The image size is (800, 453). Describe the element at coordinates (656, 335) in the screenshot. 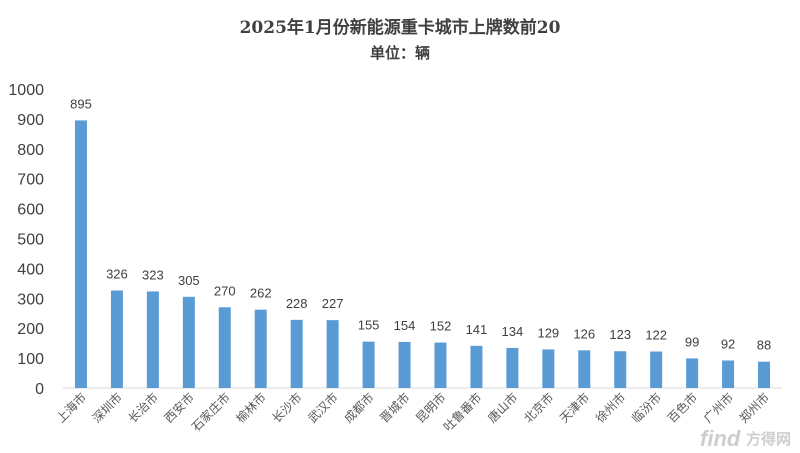

I see `data-label: 122` at that location.